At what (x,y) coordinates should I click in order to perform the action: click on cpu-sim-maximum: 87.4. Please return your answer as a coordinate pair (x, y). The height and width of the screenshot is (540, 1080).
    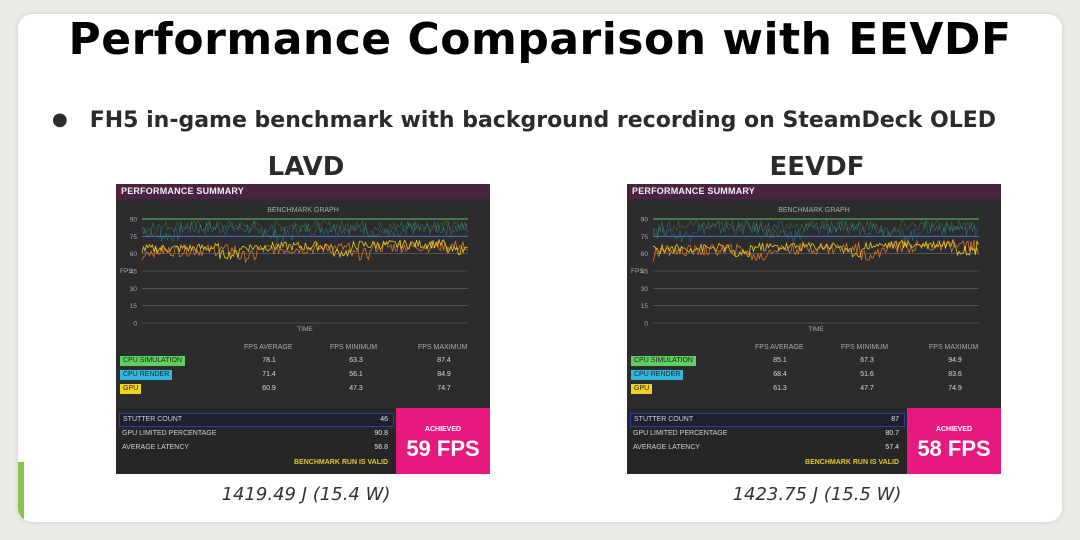
    Looking at the image, I should click on (444, 360).